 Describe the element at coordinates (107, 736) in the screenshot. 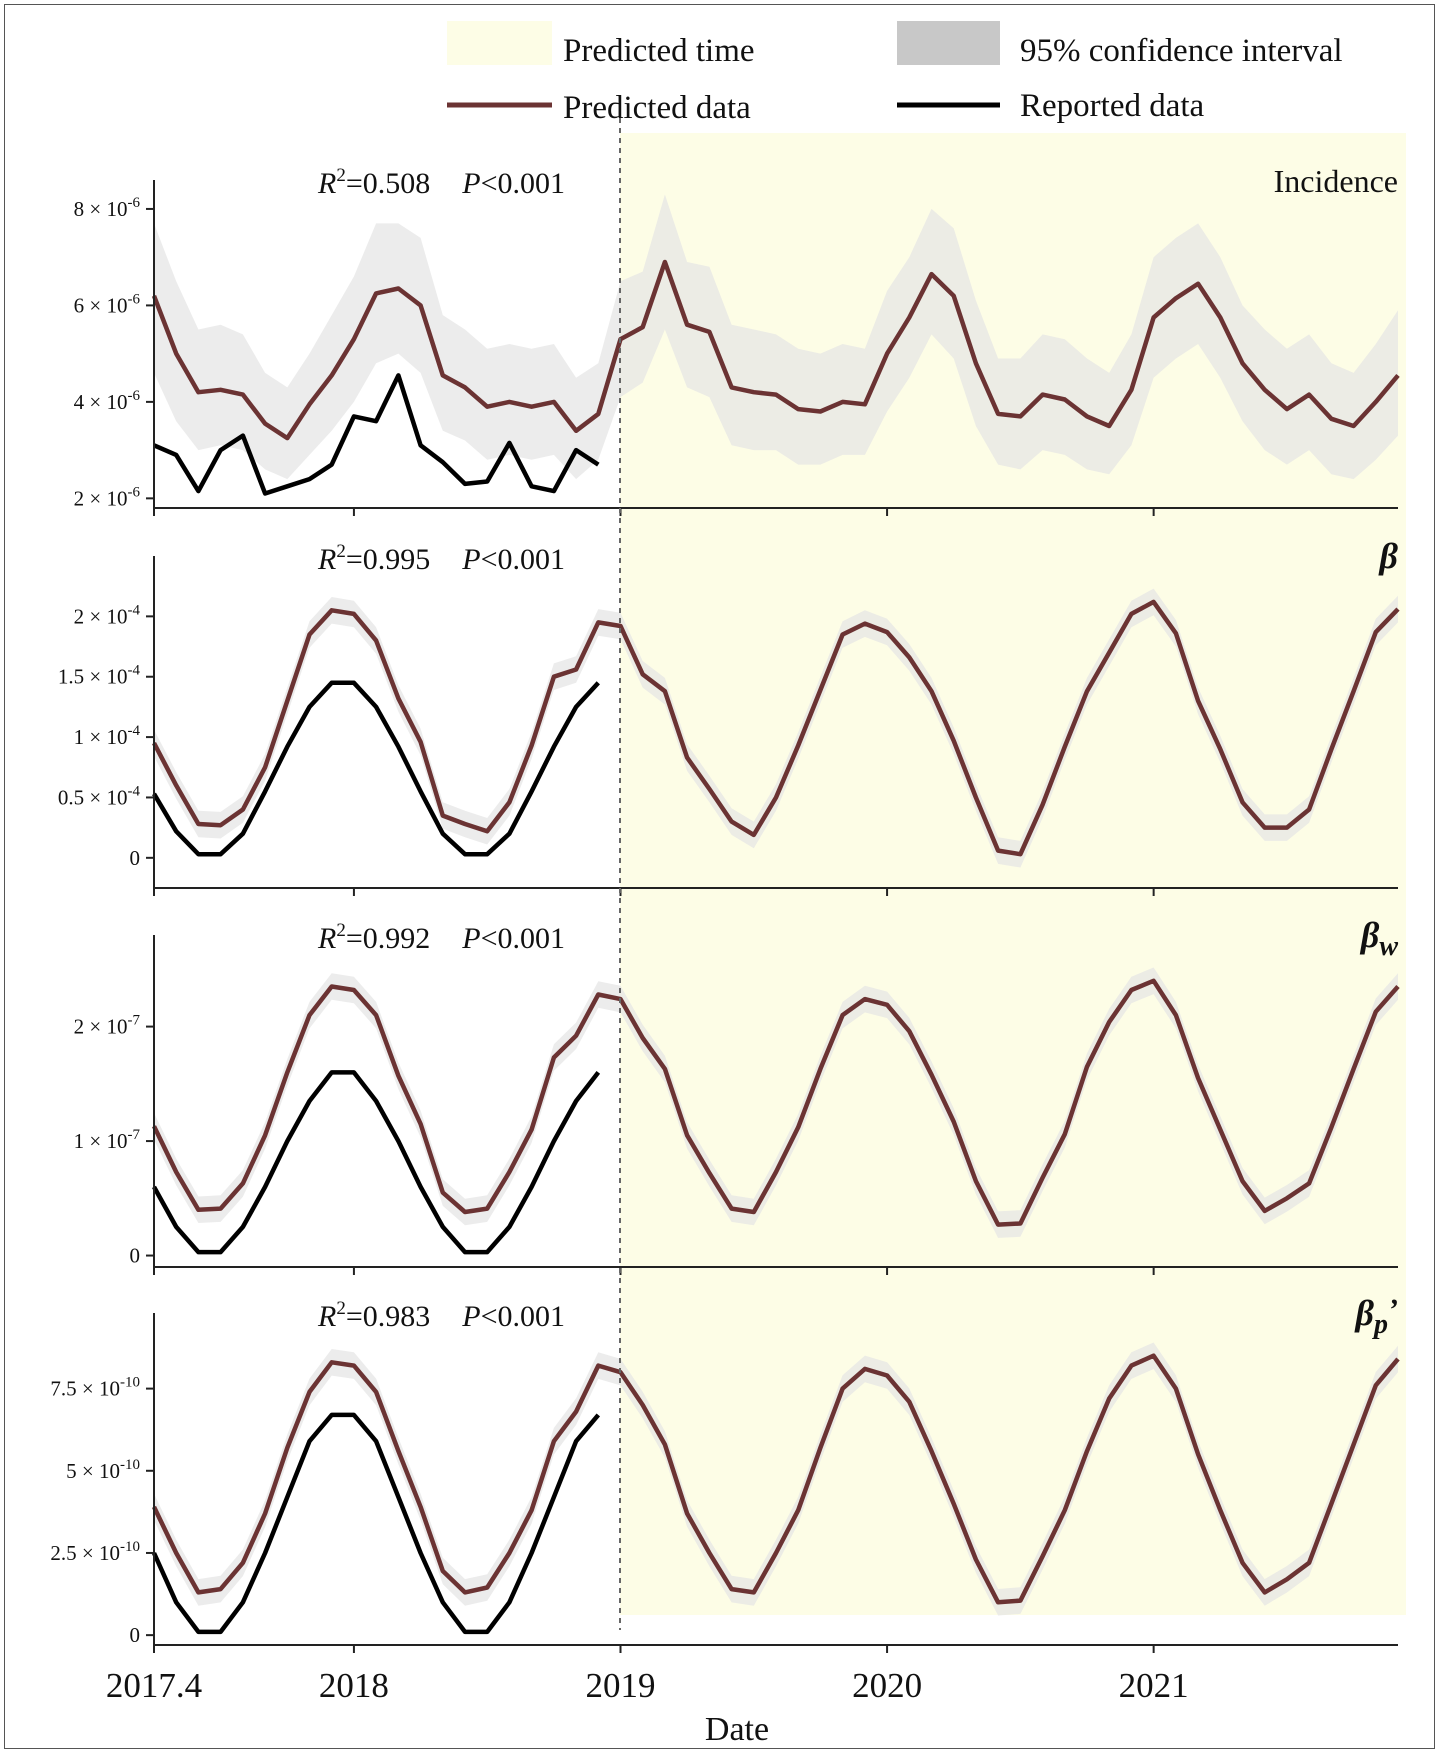

I see `y-tick-label: 1 × 10⁻⁴` at that location.